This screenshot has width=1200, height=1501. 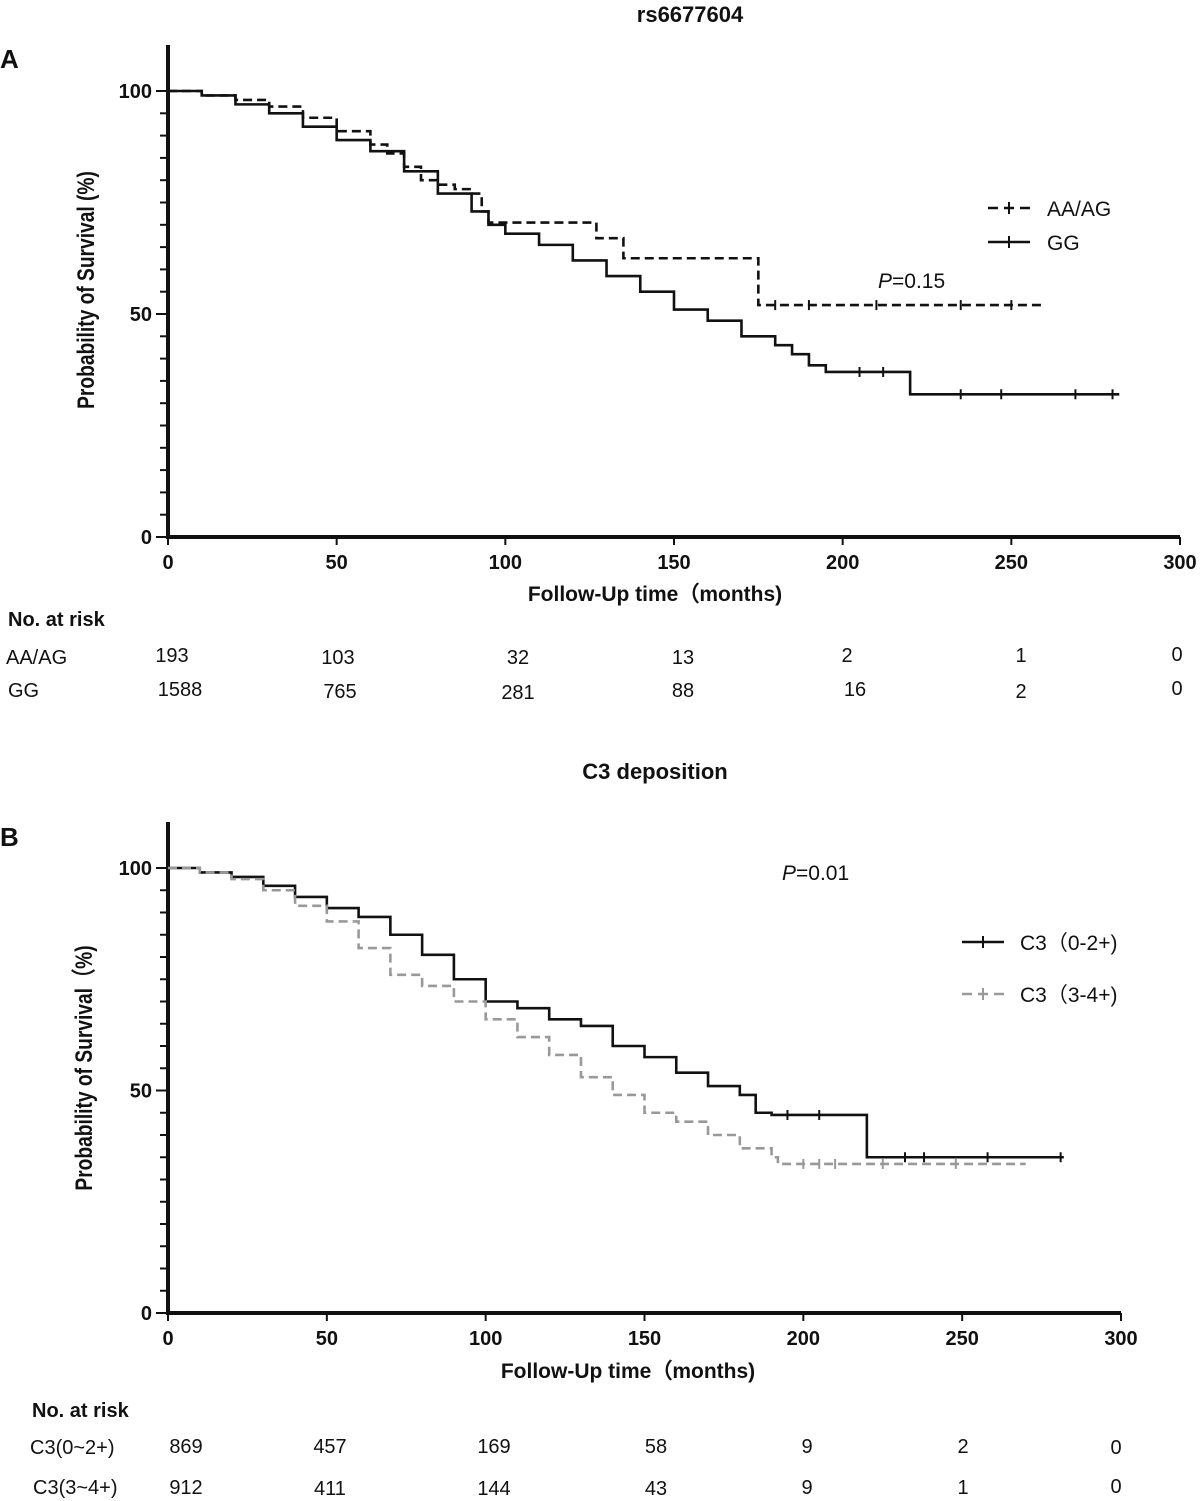 I want to click on risk-cell: 32, so click(x=518, y=658).